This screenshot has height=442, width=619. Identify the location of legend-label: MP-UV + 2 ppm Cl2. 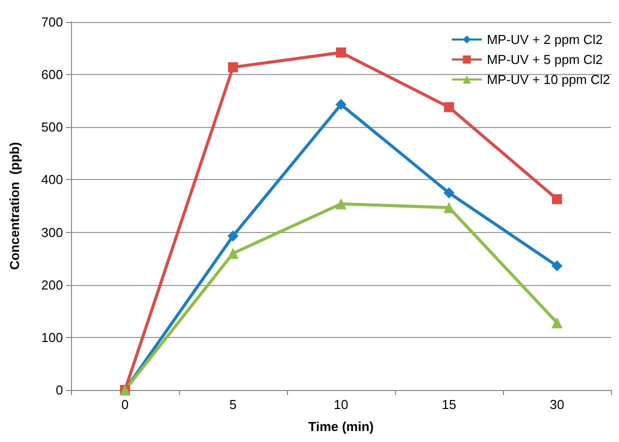
(544, 39).